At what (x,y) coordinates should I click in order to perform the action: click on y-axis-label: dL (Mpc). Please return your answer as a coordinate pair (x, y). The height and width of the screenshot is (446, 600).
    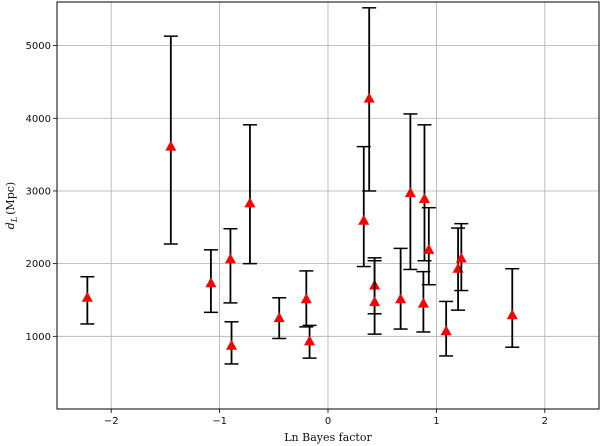
    Looking at the image, I should click on (11, 205).